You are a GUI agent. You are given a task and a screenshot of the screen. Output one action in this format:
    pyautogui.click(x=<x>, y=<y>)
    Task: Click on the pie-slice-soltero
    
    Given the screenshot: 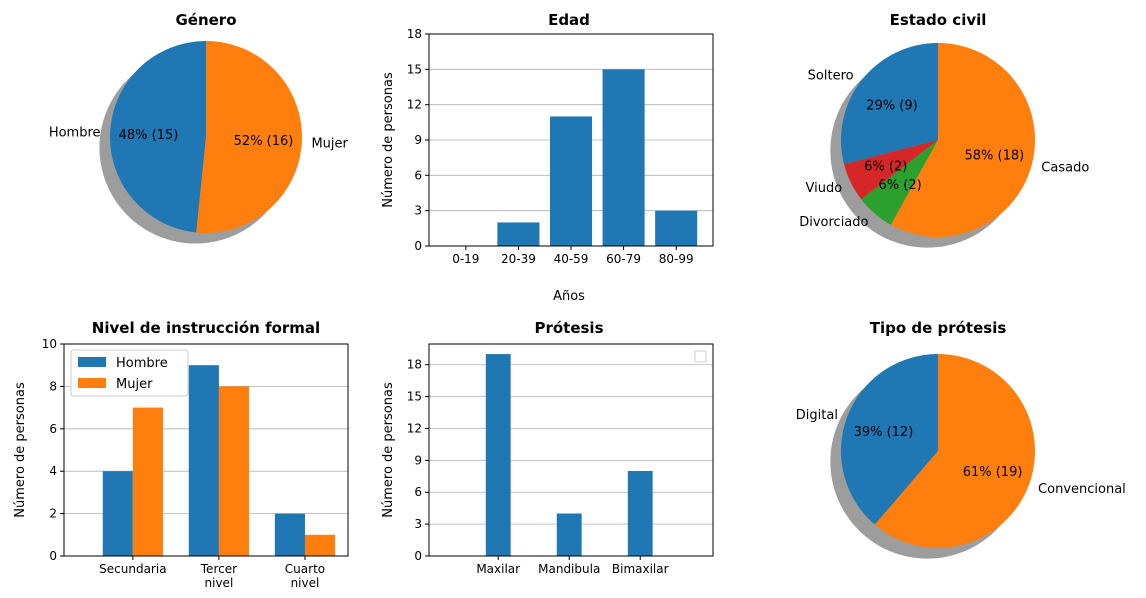 What is the action you would take?
    pyautogui.click(x=889, y=104)
    